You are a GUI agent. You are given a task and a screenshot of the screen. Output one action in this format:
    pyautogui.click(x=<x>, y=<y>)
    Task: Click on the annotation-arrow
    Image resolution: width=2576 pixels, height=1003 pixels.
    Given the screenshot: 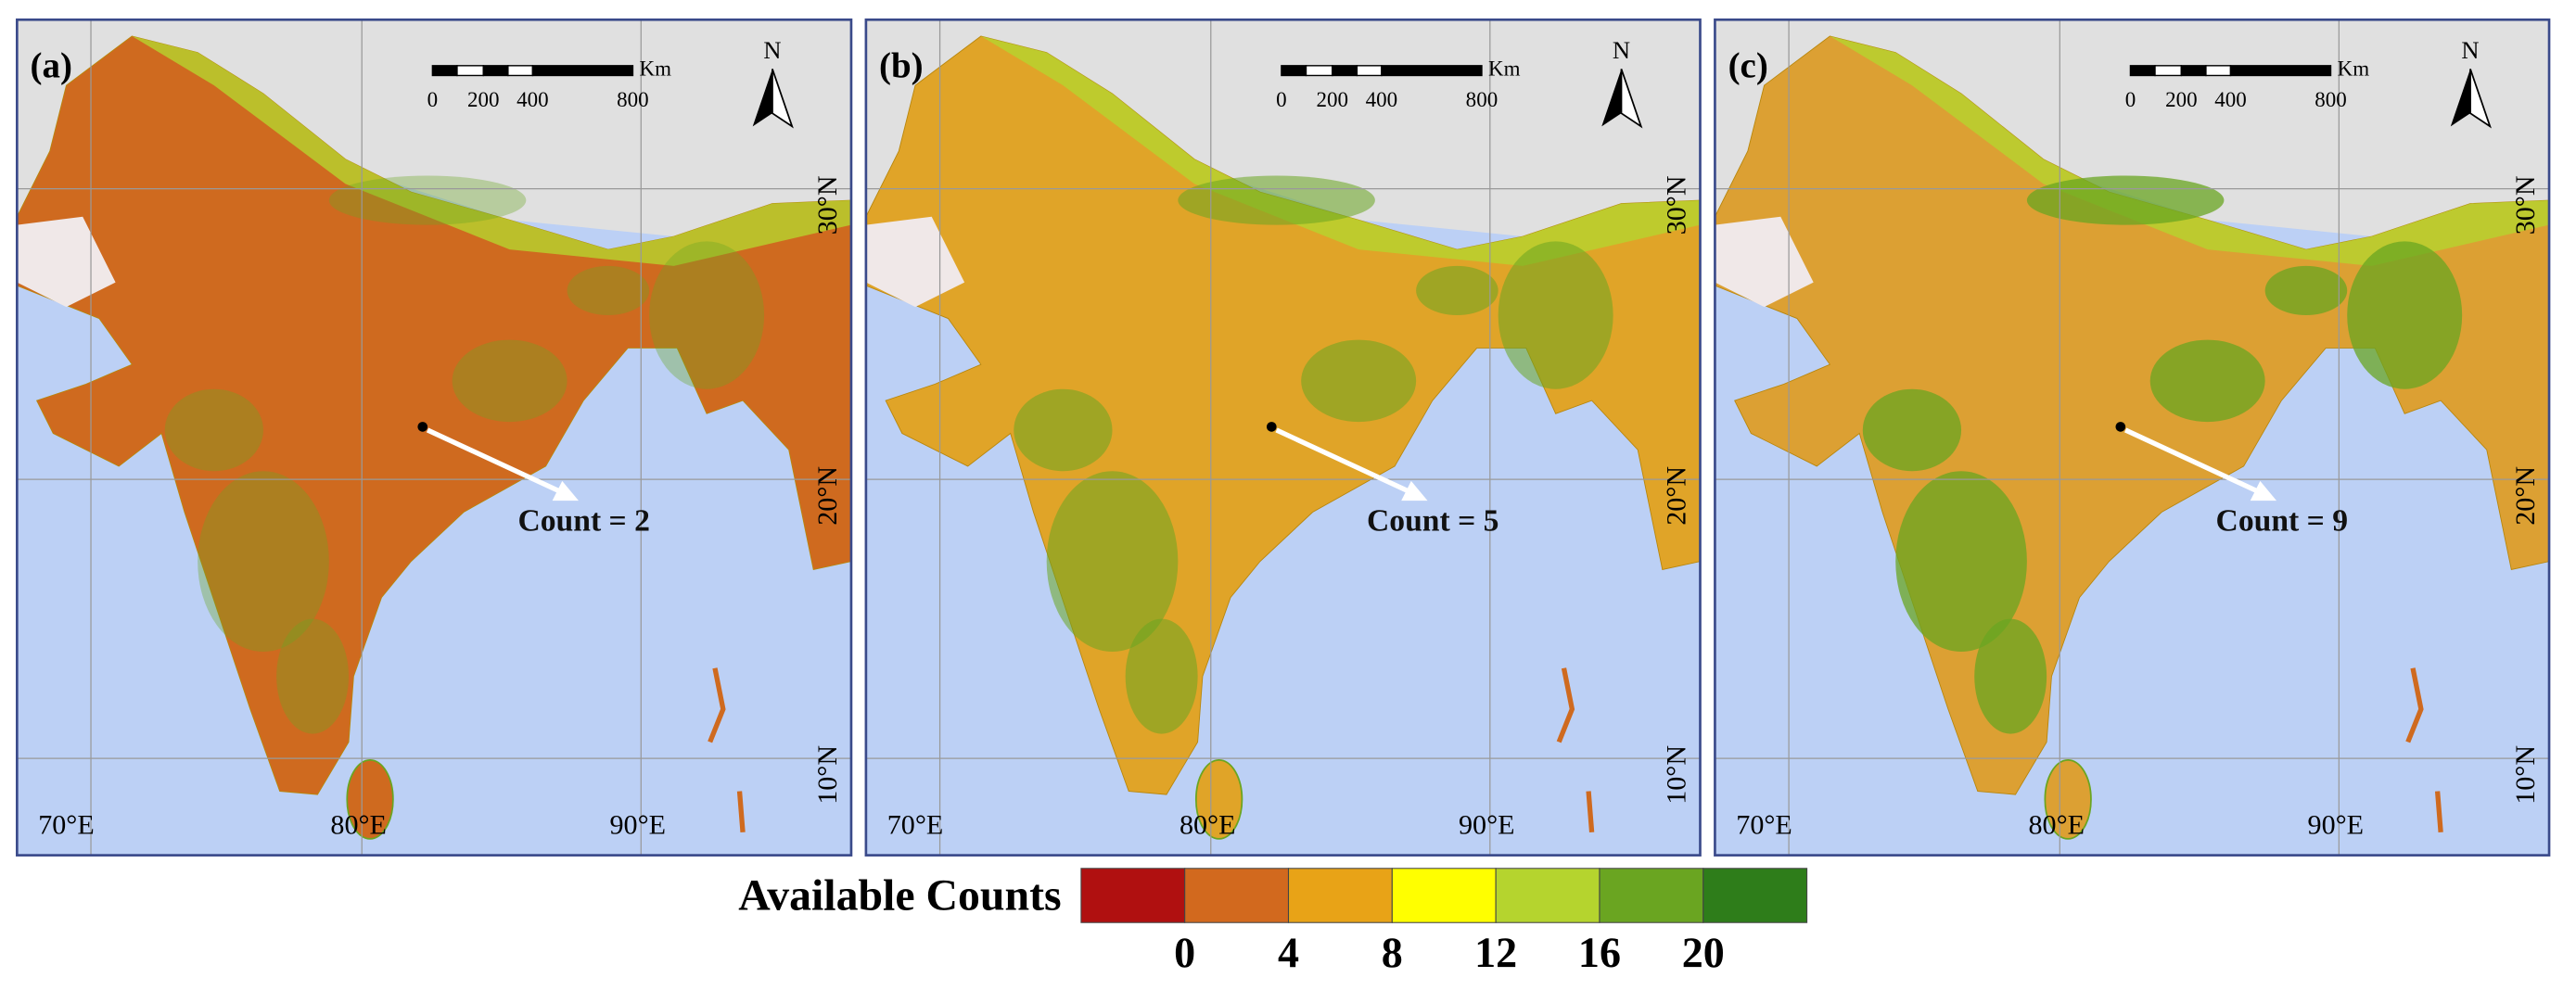 What is the action you would take?
    pyautogui.click(x=495, y=461)
    